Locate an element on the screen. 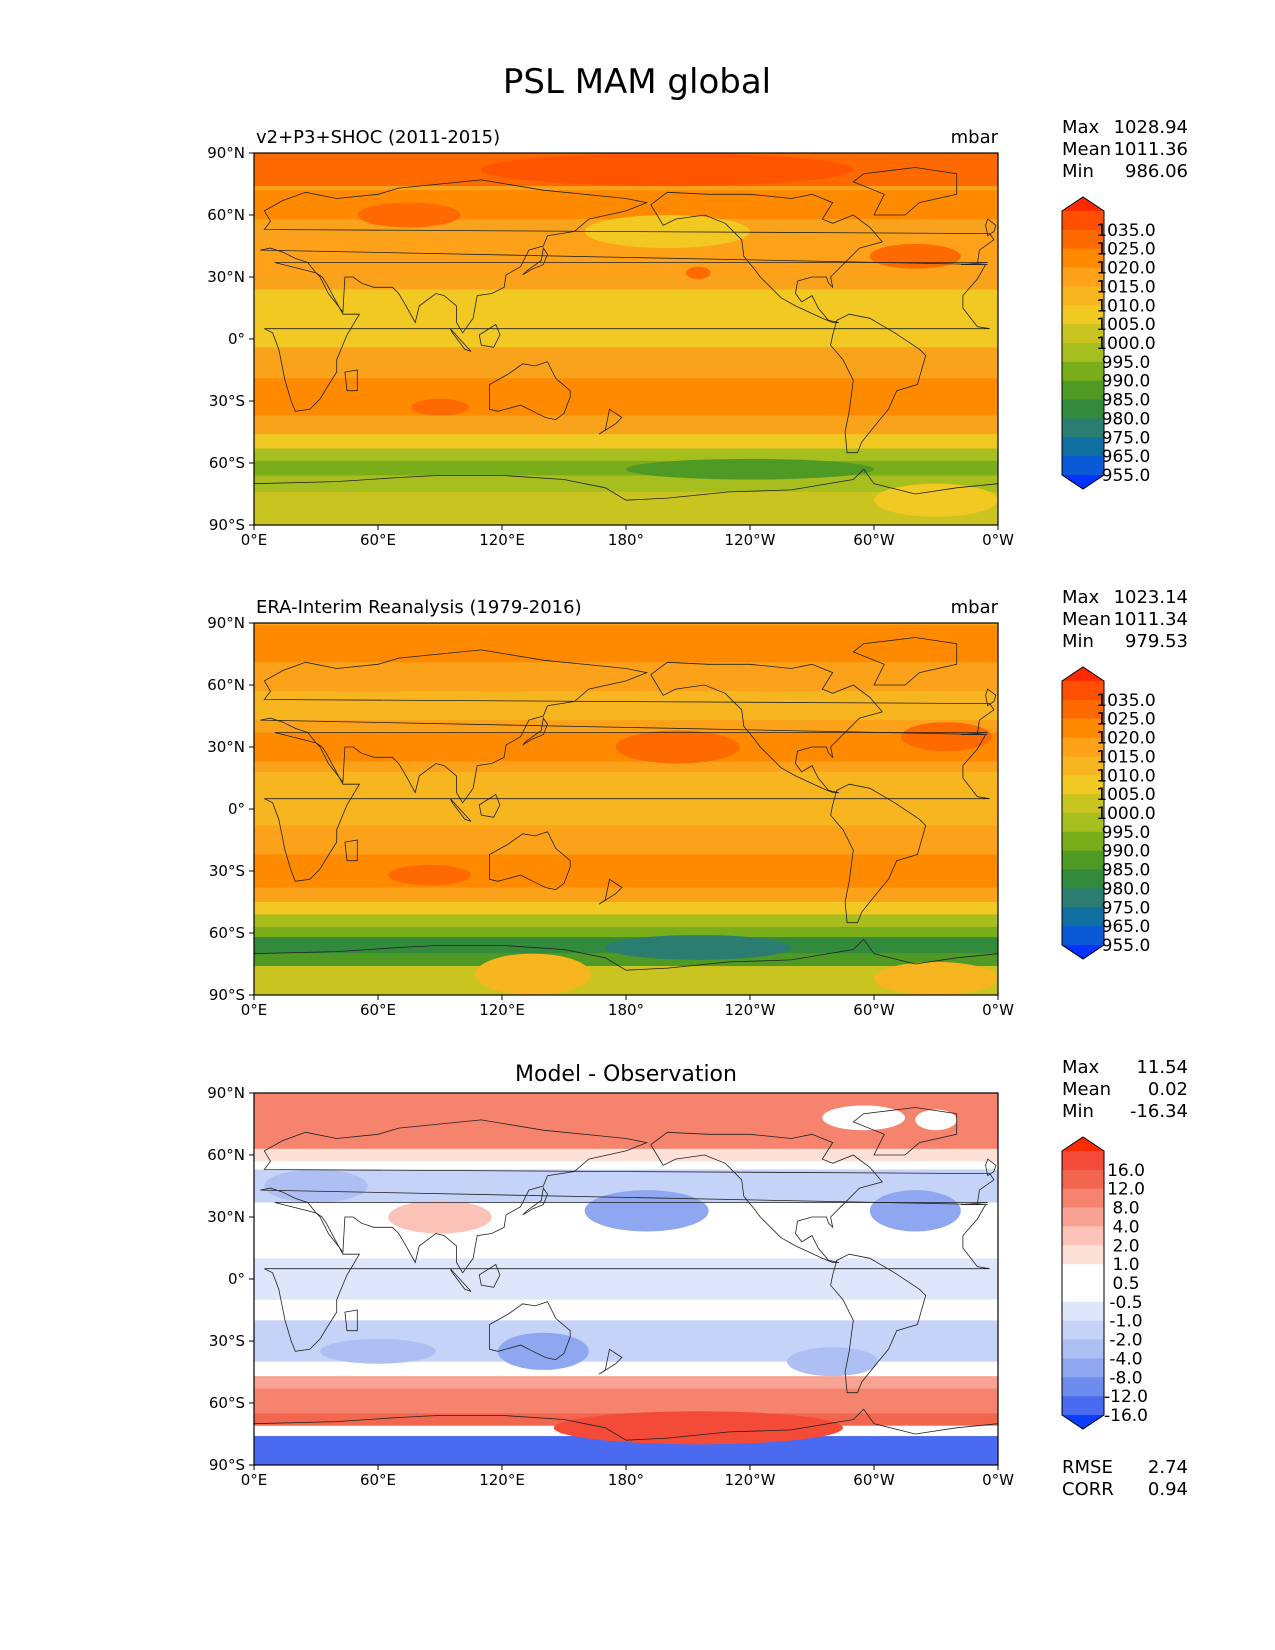  panel-units: mbar is located at coordinates (975, 137).